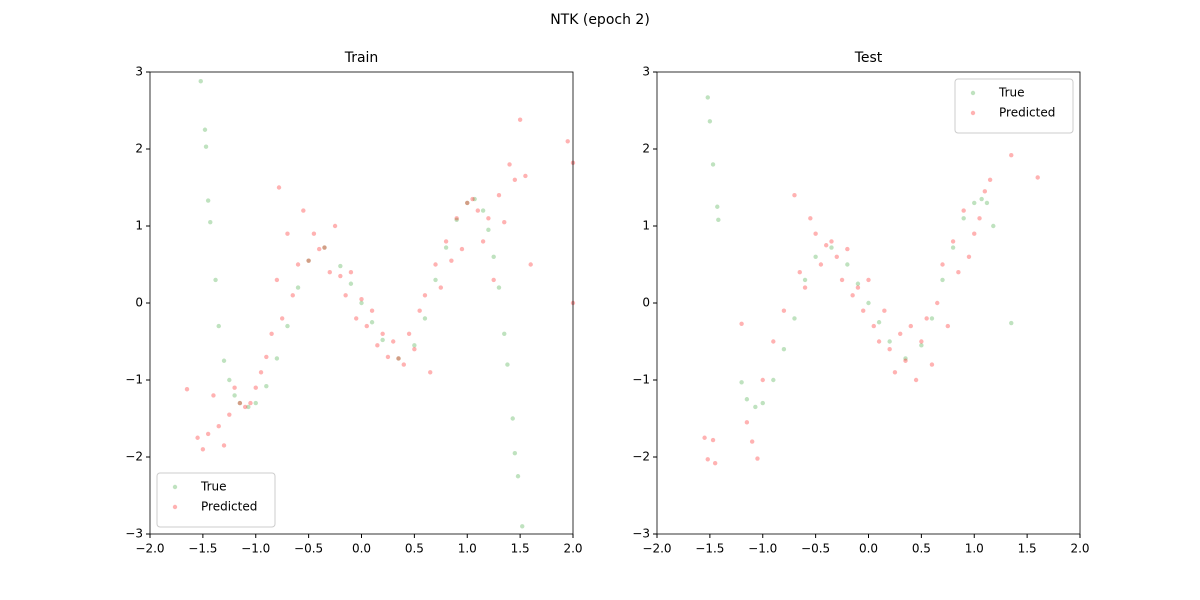 The height and width of the screenshot is (600, 1200). Describe the element at coordinates (175, 507) in the screenshot. I see `legend-marker` at that location.